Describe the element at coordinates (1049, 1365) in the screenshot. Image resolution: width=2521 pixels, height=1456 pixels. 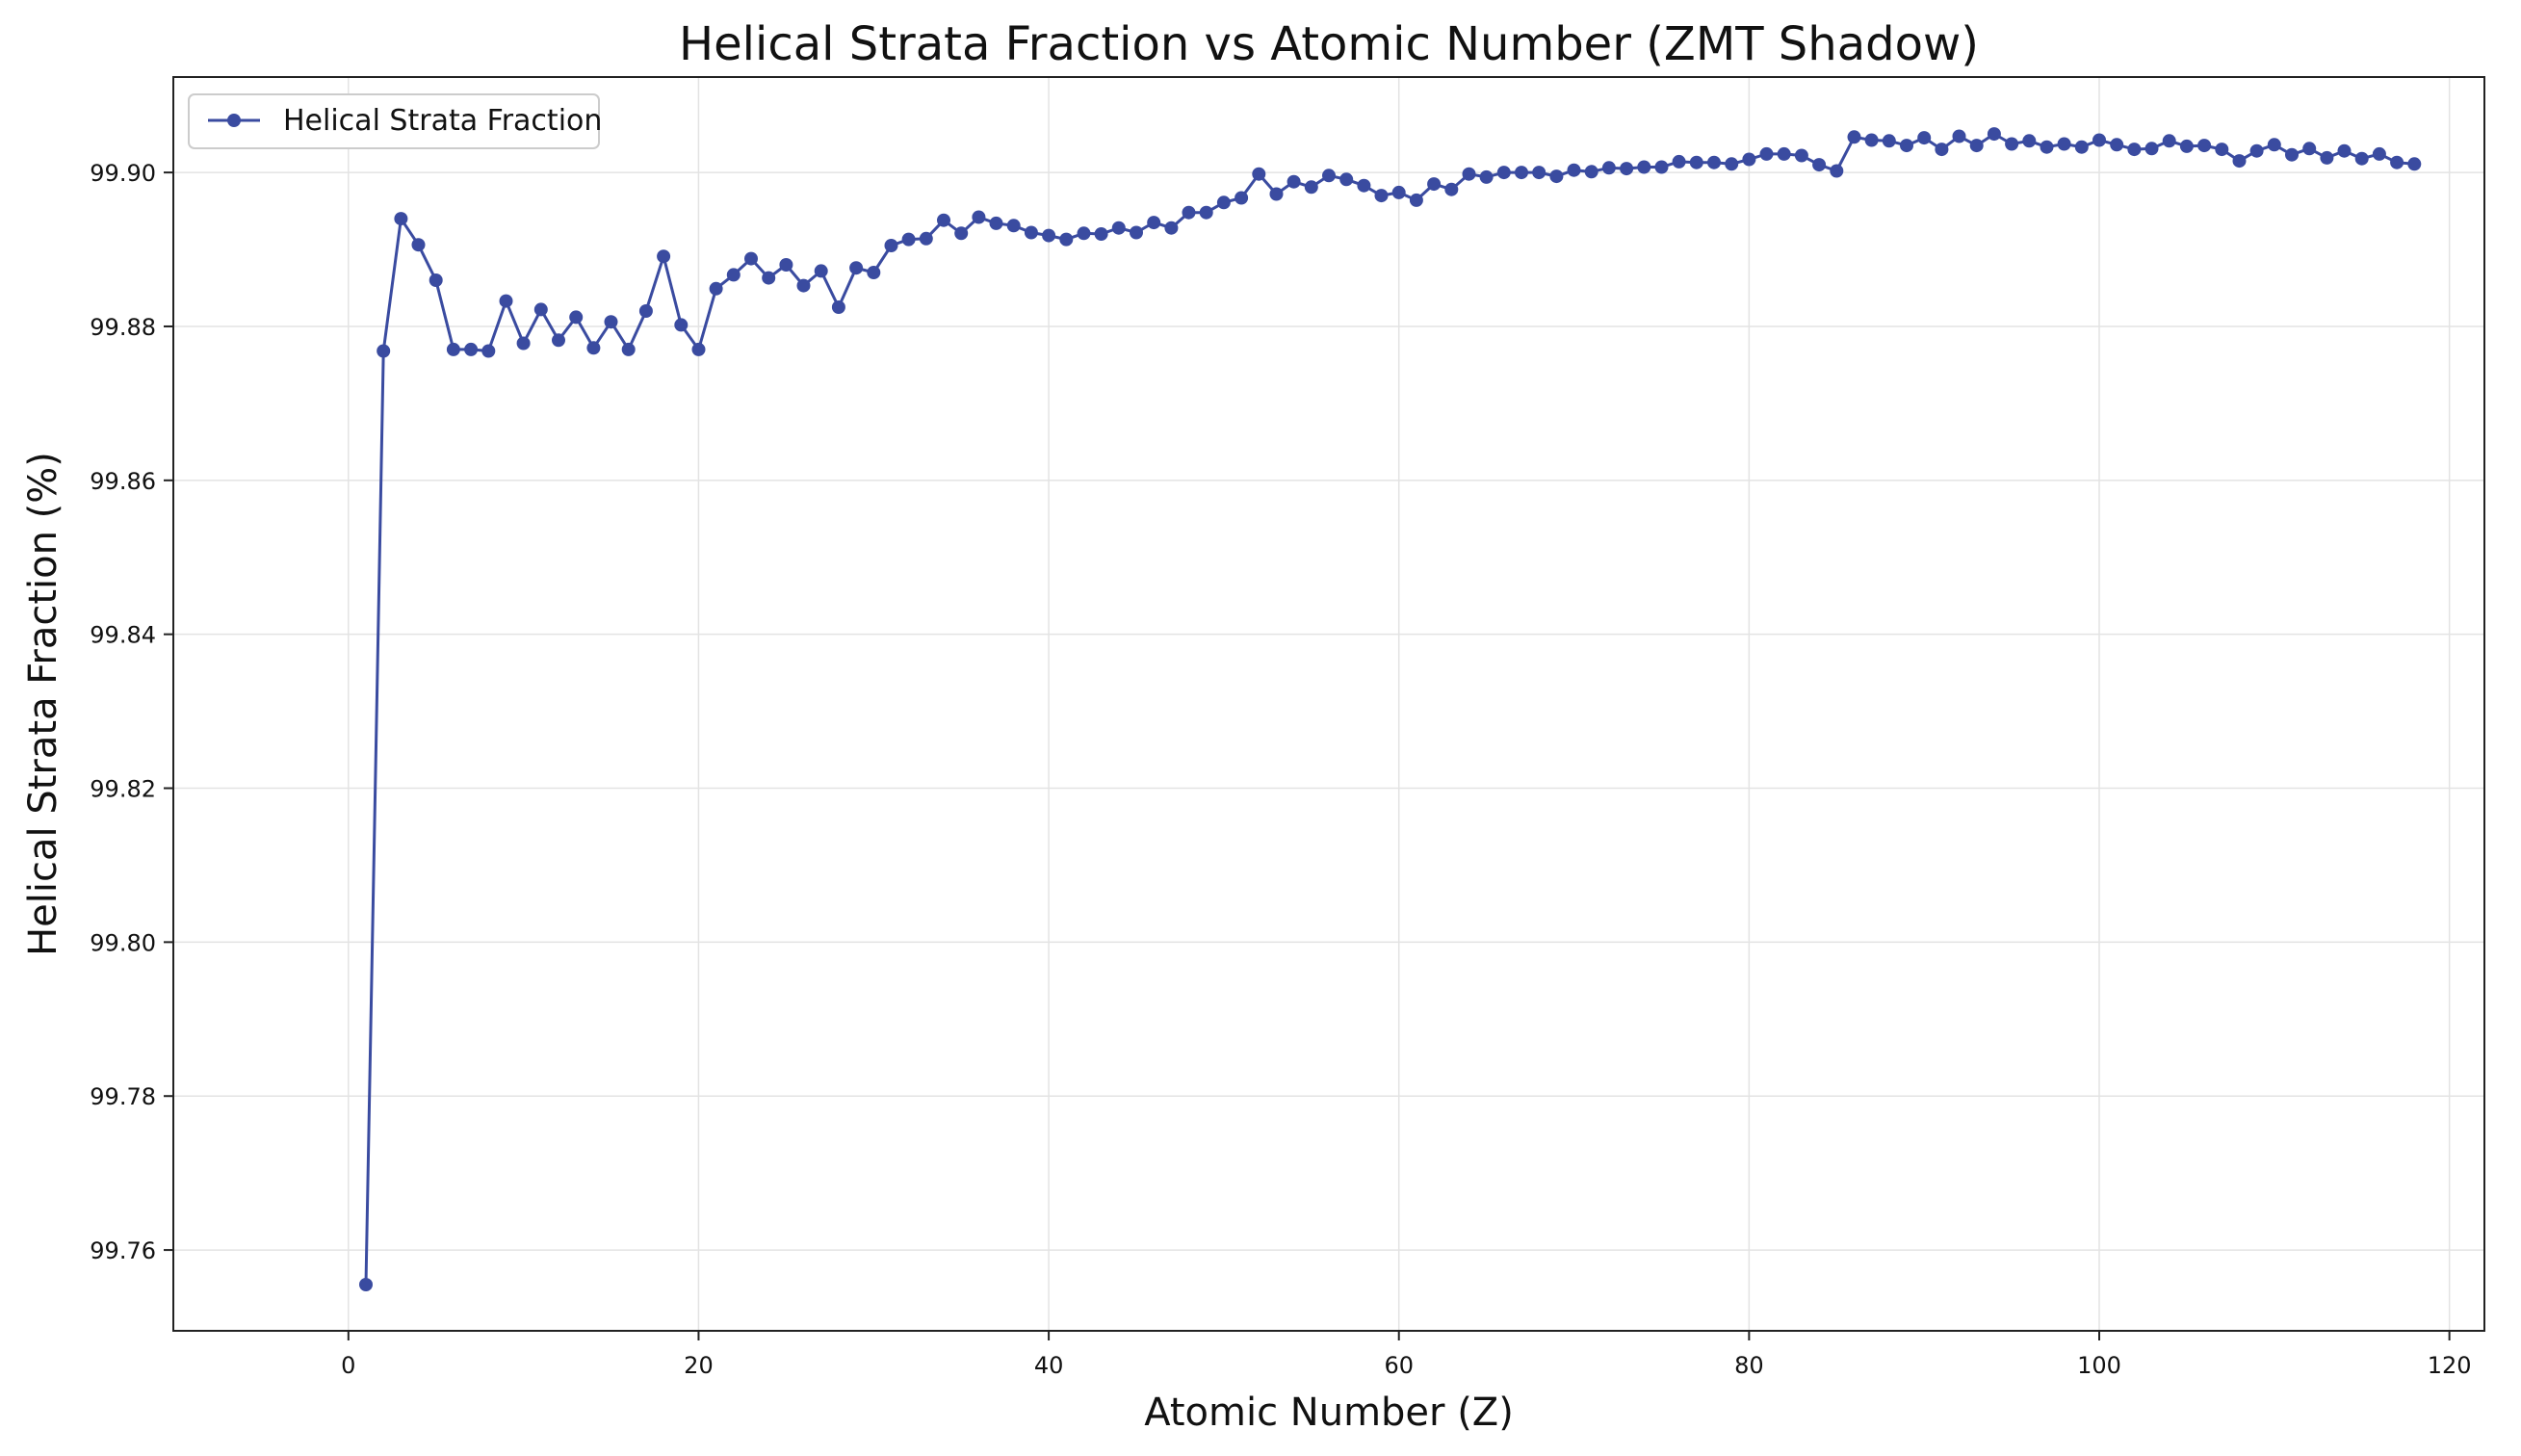
I see `x-tick-label: 40` at that location.